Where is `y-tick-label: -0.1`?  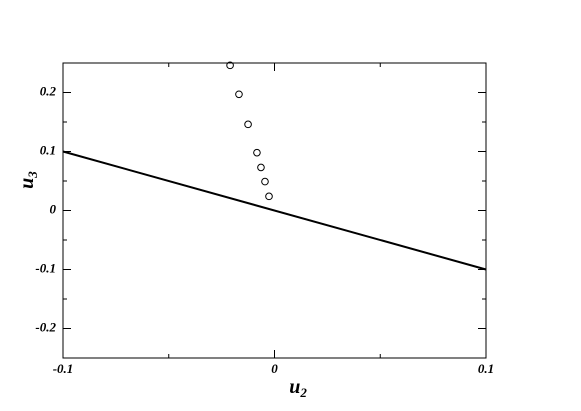 y-tick-label: -0.1 is located at coordinates (45, 267).